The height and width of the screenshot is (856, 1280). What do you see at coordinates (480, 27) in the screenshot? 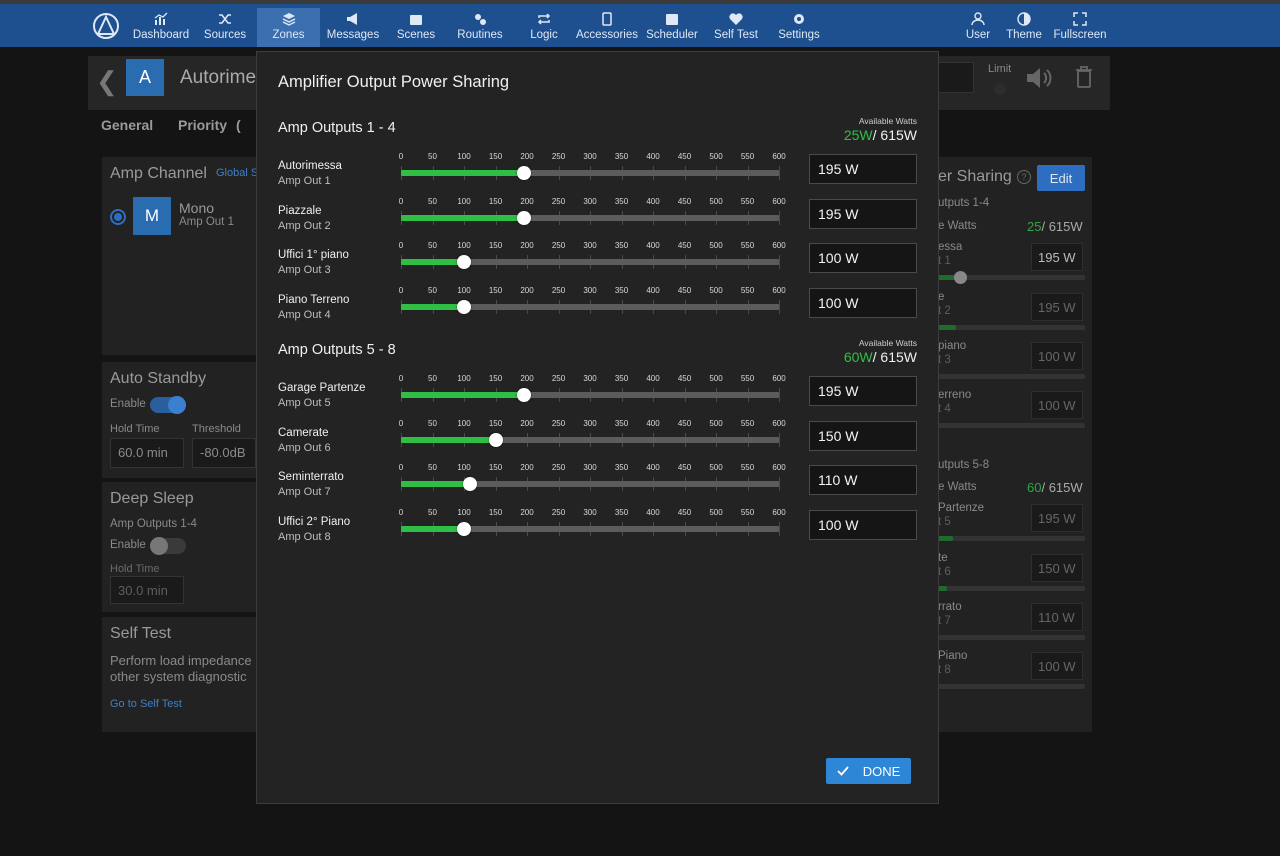
I see `nav-routines: Routines` at bounding box center [480, 27].